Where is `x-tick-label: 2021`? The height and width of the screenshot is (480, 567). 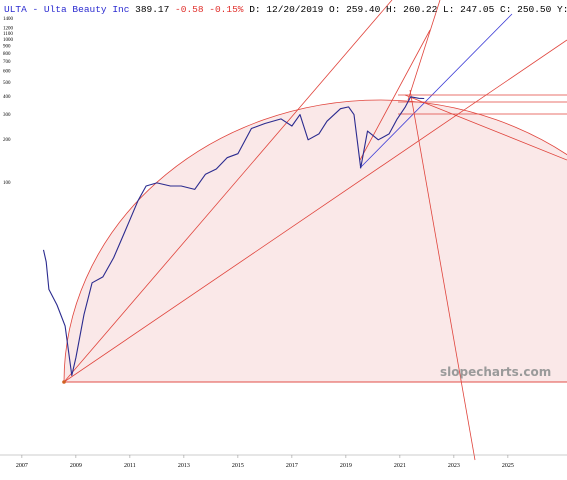
x-tick-label: 2021 is located at coordinates (400, 466).